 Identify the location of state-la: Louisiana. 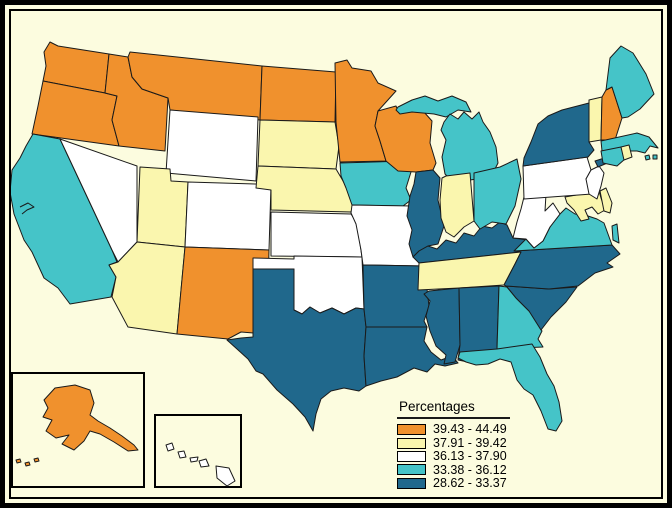
(411, 356).